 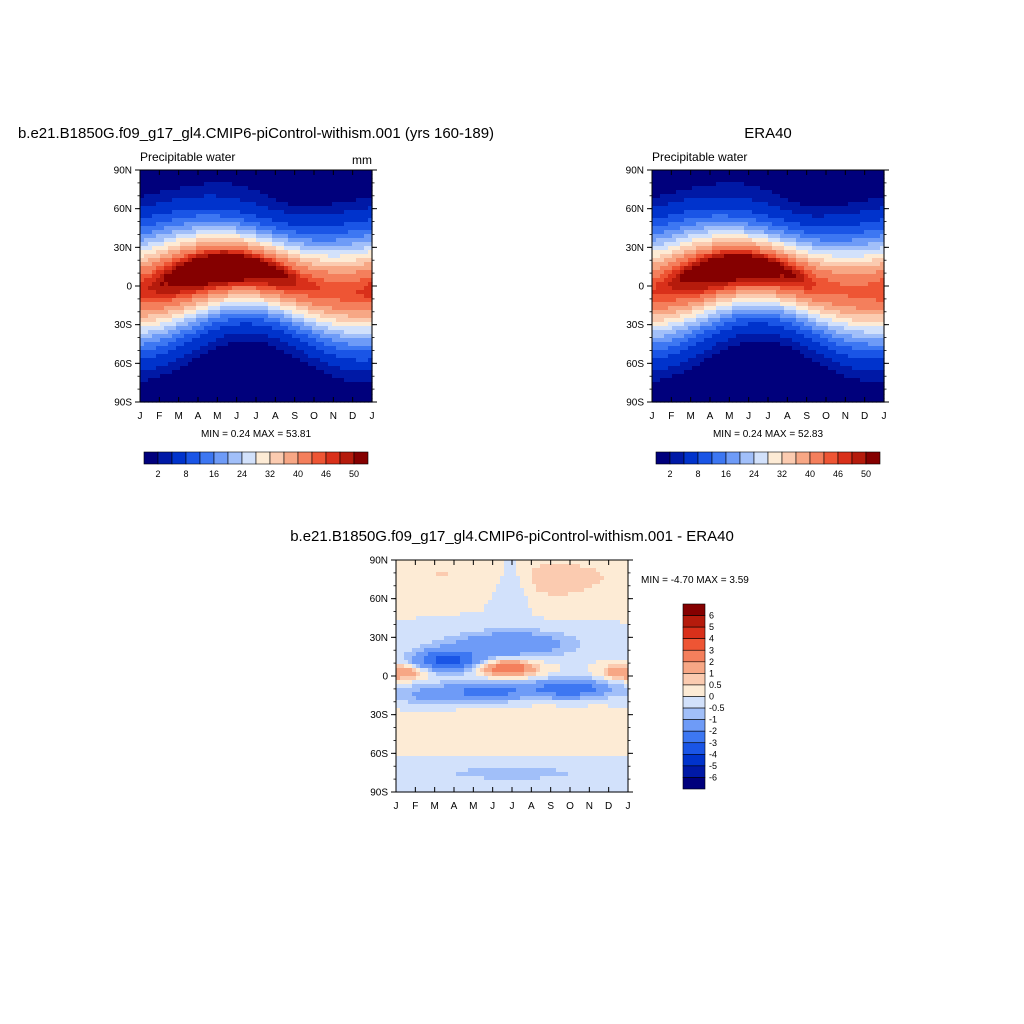 What do you see at coordinates (217, 416) in the screenshot?
I see `x-tick-label: M` at bounding box center [217, 416].